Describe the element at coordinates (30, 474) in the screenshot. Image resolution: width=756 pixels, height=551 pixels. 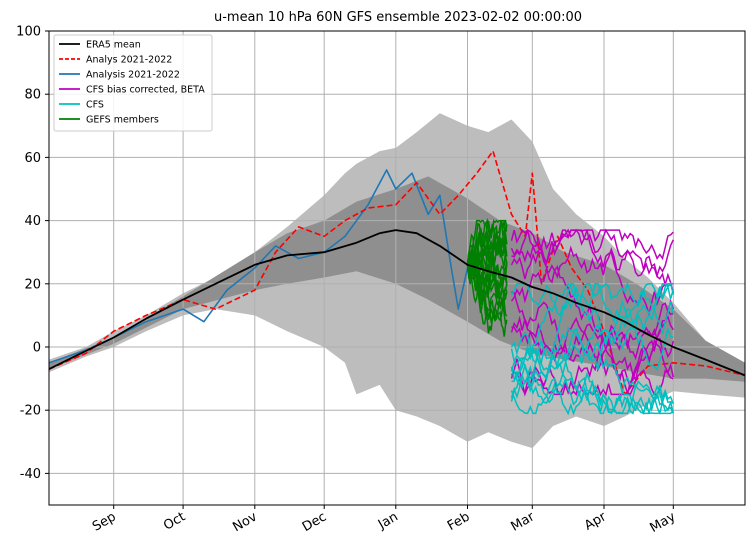
I see `y-tick-label: -40` at that location.